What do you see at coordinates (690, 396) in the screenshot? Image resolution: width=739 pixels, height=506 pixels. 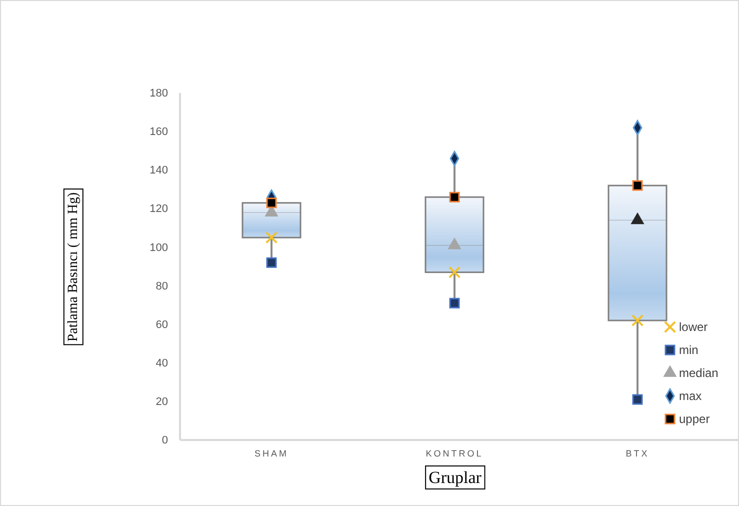 I see `legend-label: max` at bounding box center [690, 396].